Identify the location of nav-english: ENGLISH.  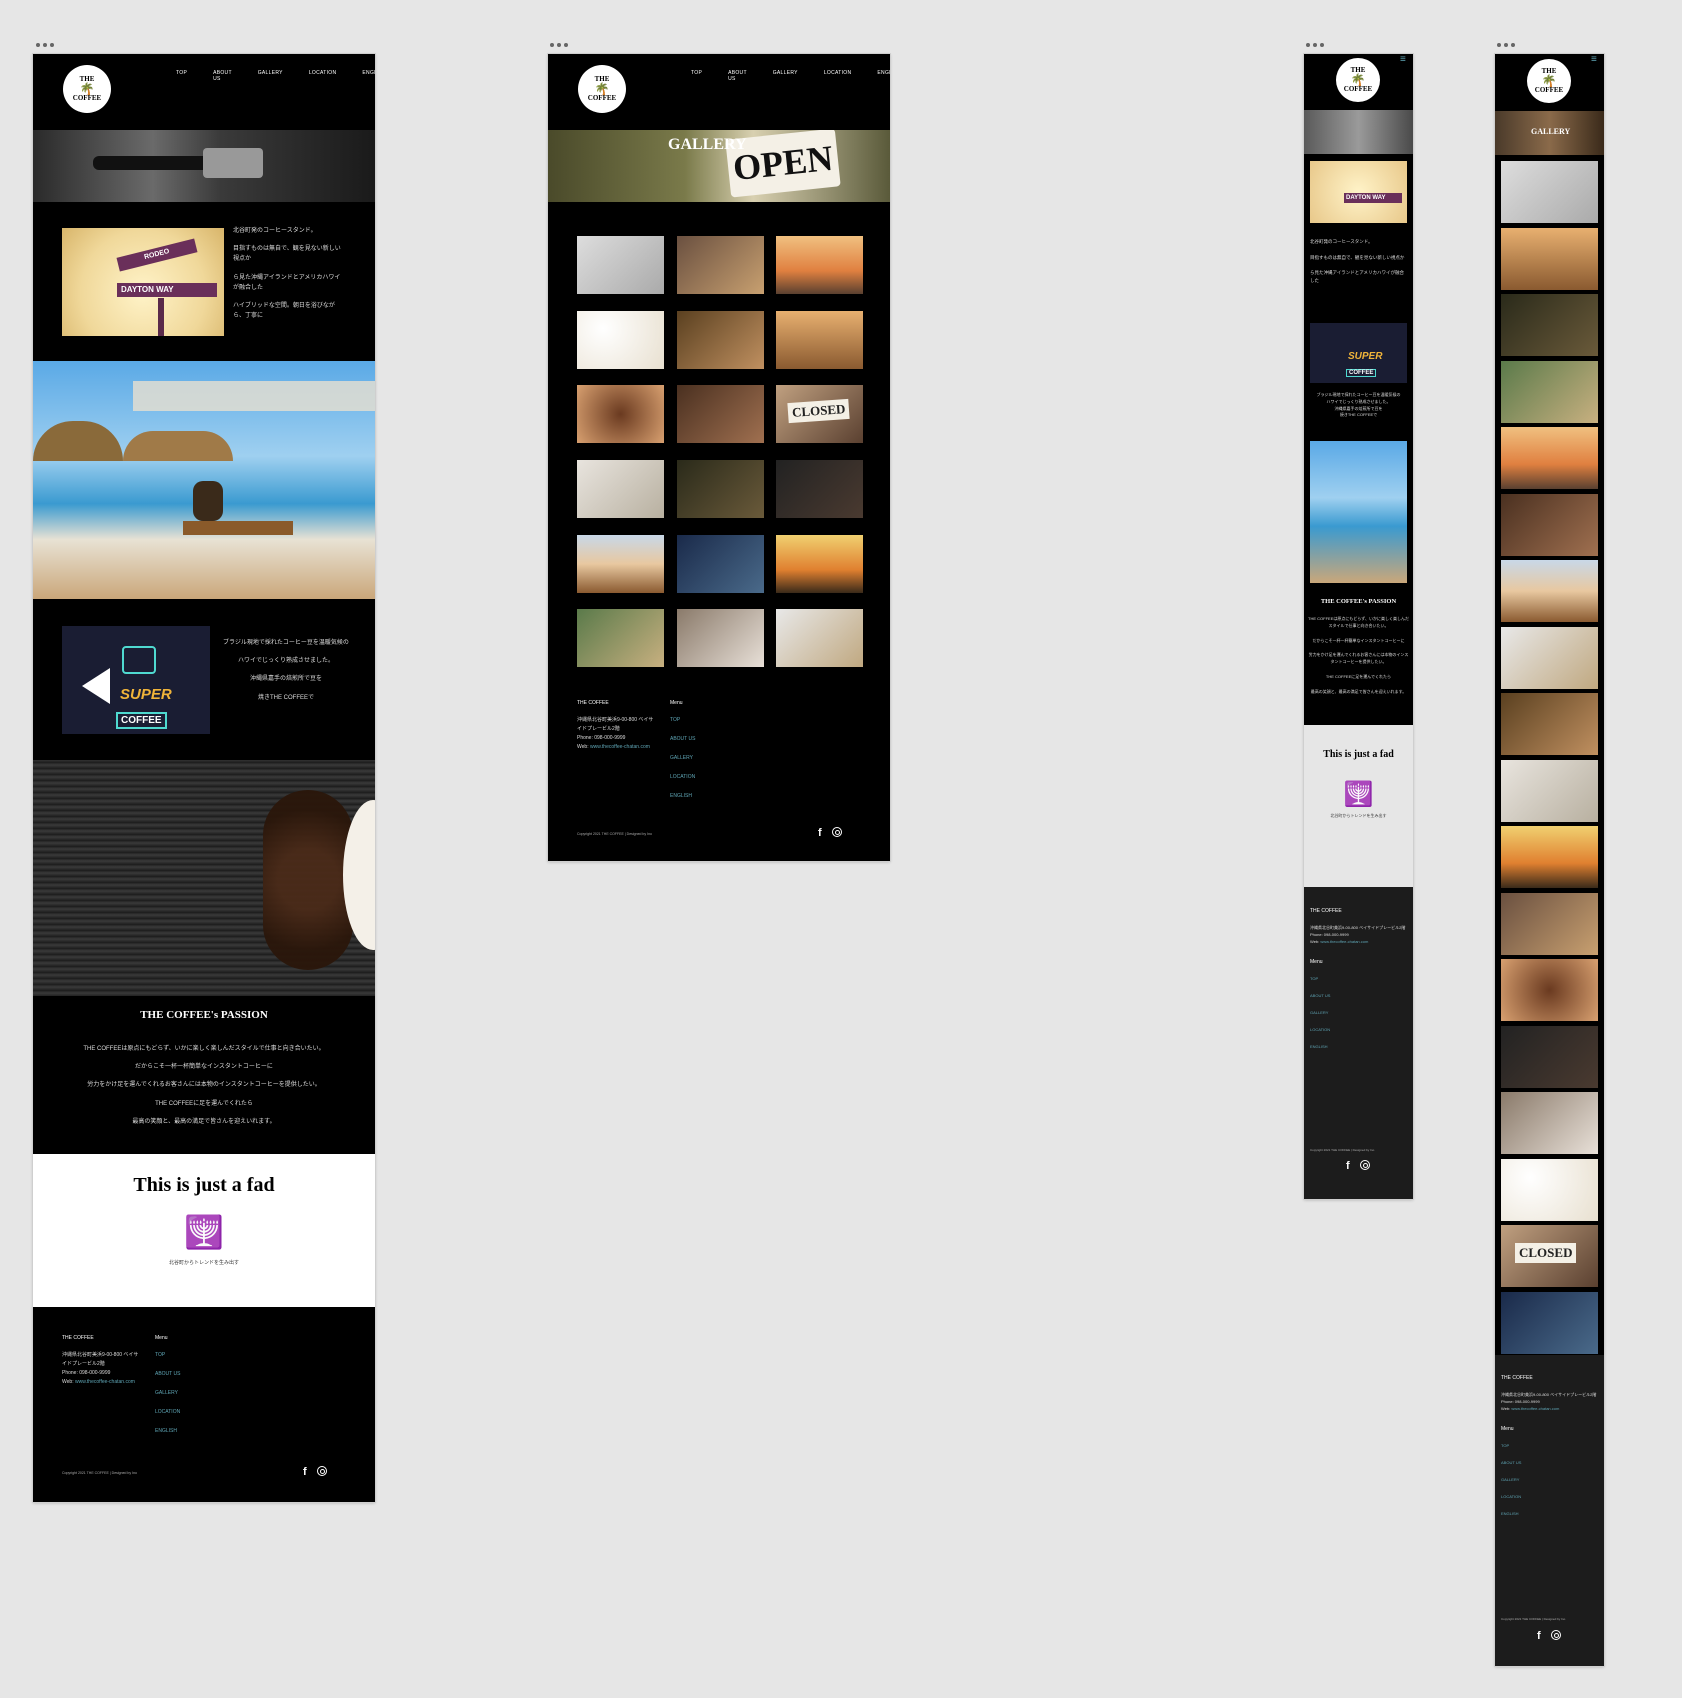
(368, 73).